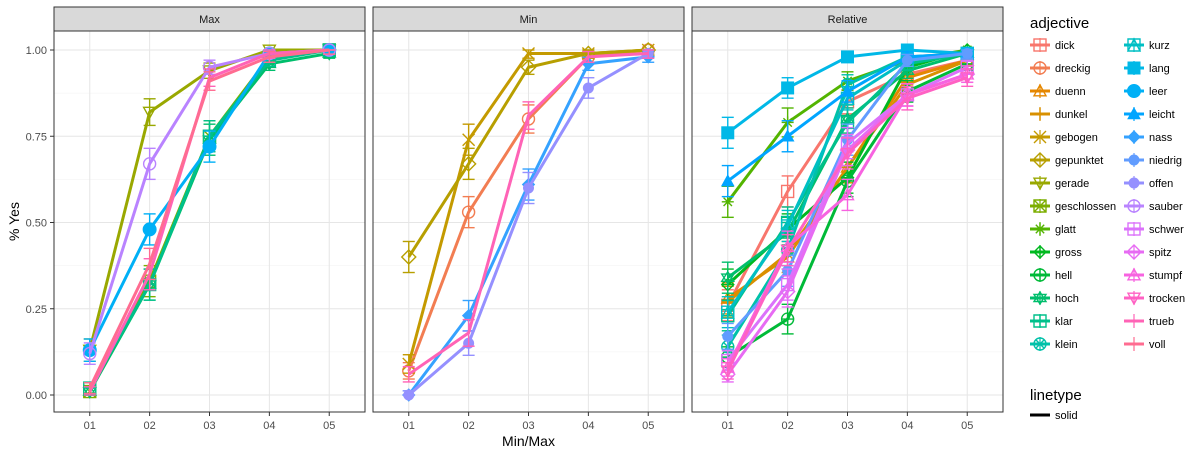 This screenshot has height=454, width=1200. I want to click on legend-entry-nass: nass, so click(1148, 137).